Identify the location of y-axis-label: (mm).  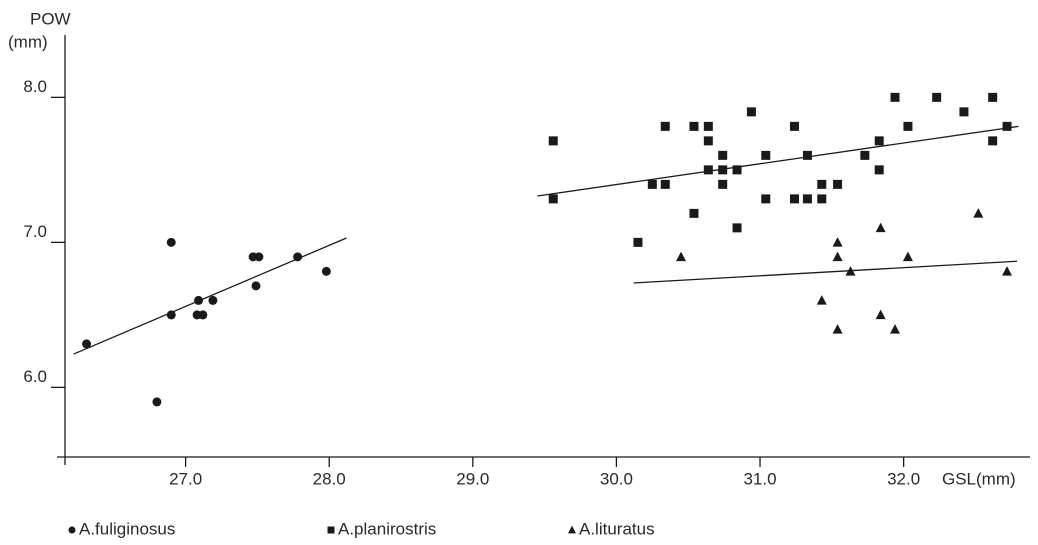
(28, 41).